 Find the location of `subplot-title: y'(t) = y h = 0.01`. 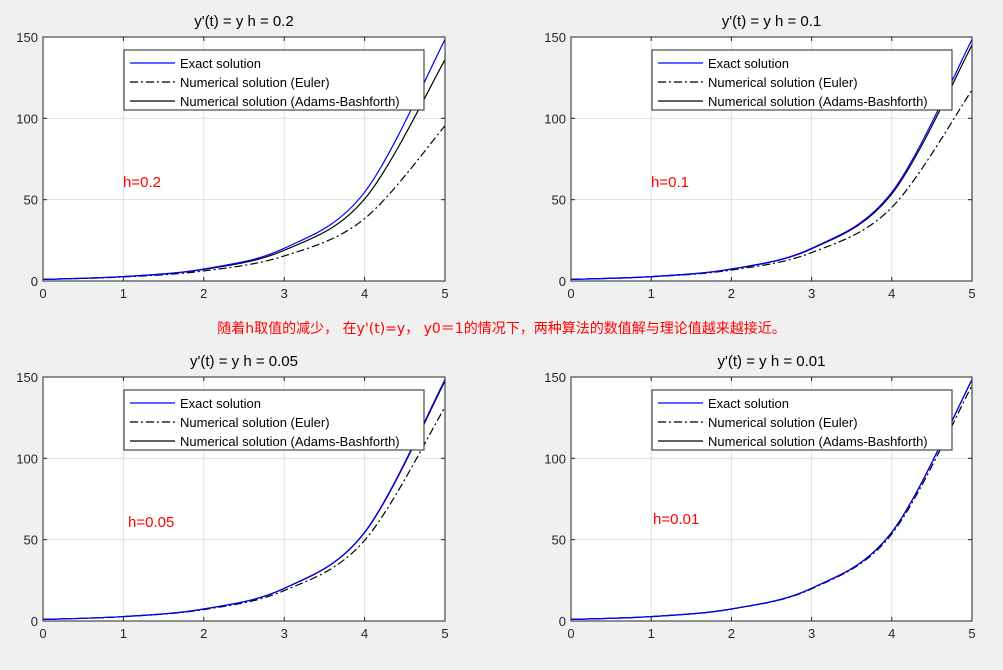

subplot-title: y'(t) = y h = 0.01 is located at coordinates (772, 361).